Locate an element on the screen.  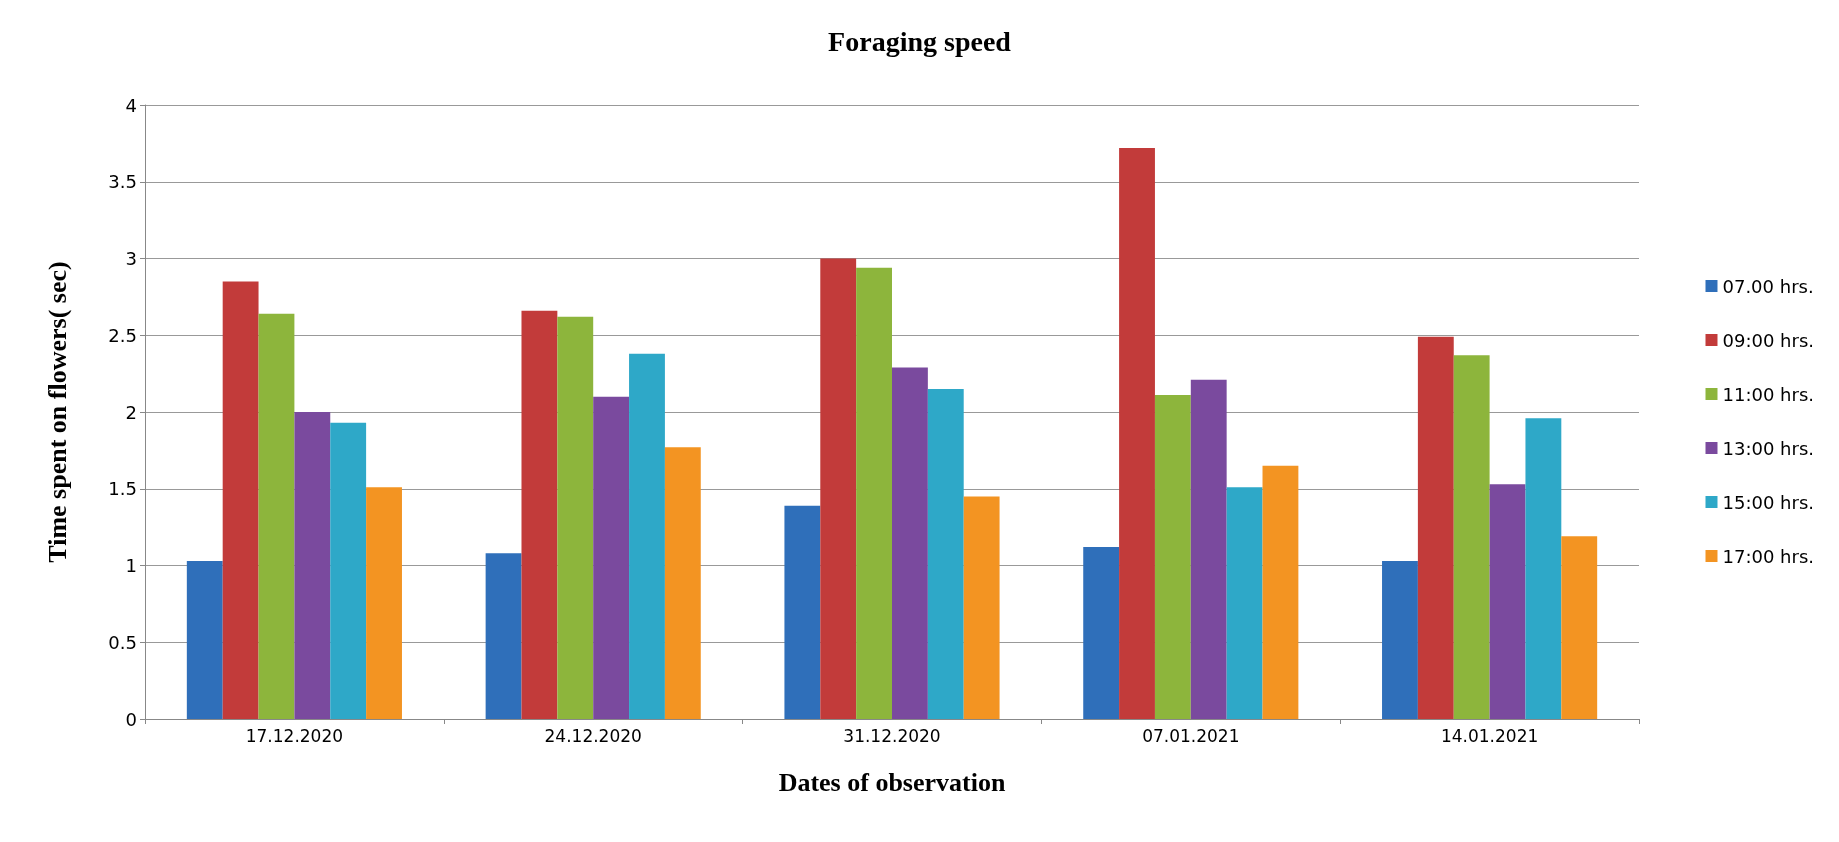
legend-label: 11:00 hrs. is located at coordinates (1768, 394).